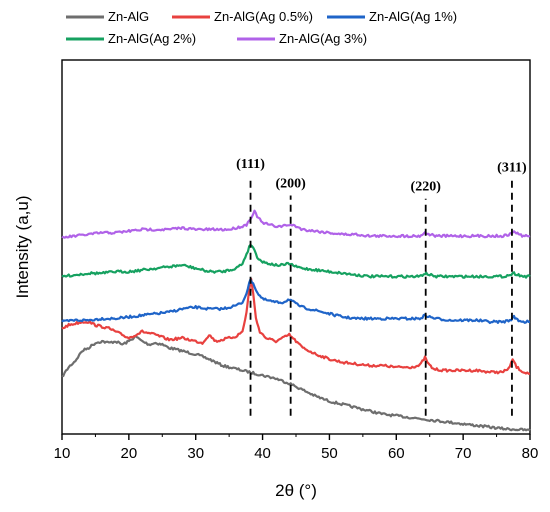 The height and width of the screenshot is (512, 550). Describe the element at coordinates (512, 167) in the screenshot. I see `peak-label-3: (311)` at that location.